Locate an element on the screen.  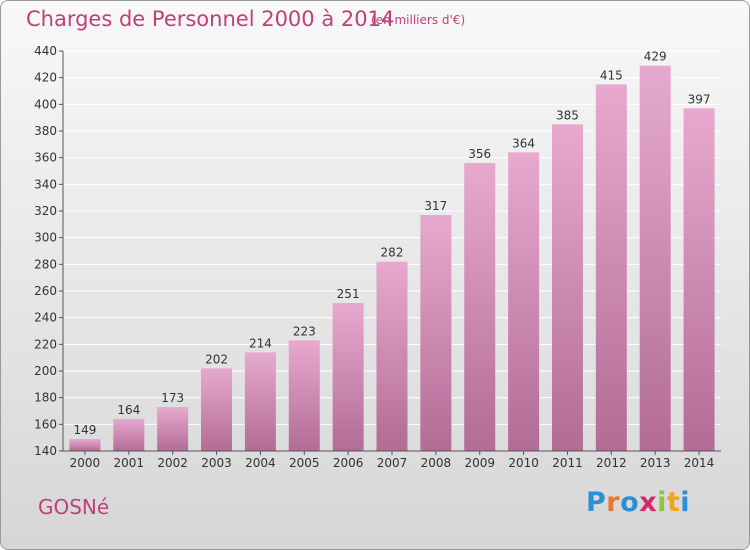
logo-letter: t is located at coordinates (673, 502).